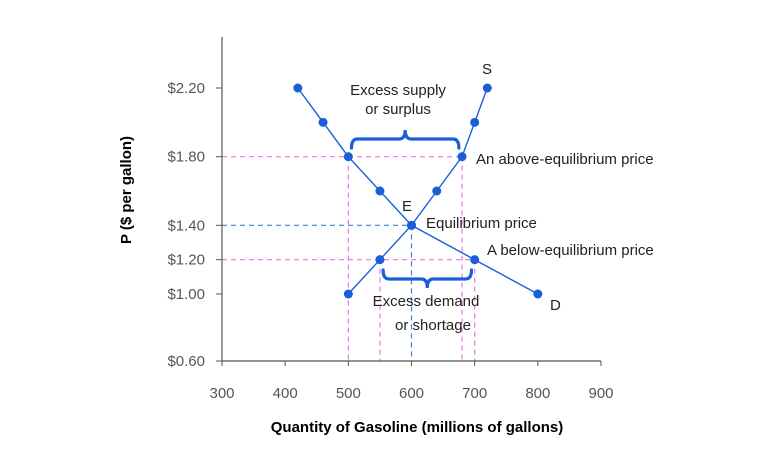  Describe the element at coordinates (348, 393) in the screenshot. I see `x-tick-label: 500` at that location.